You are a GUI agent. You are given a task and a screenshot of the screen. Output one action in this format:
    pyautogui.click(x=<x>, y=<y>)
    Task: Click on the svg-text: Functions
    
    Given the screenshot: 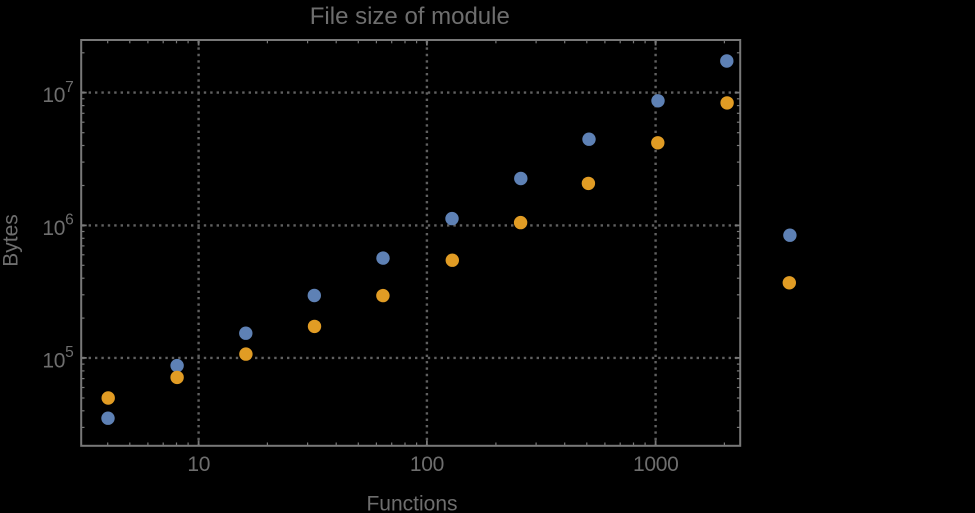 What is the action you would take?
    pyautogui.click(x=411, y=503)
    